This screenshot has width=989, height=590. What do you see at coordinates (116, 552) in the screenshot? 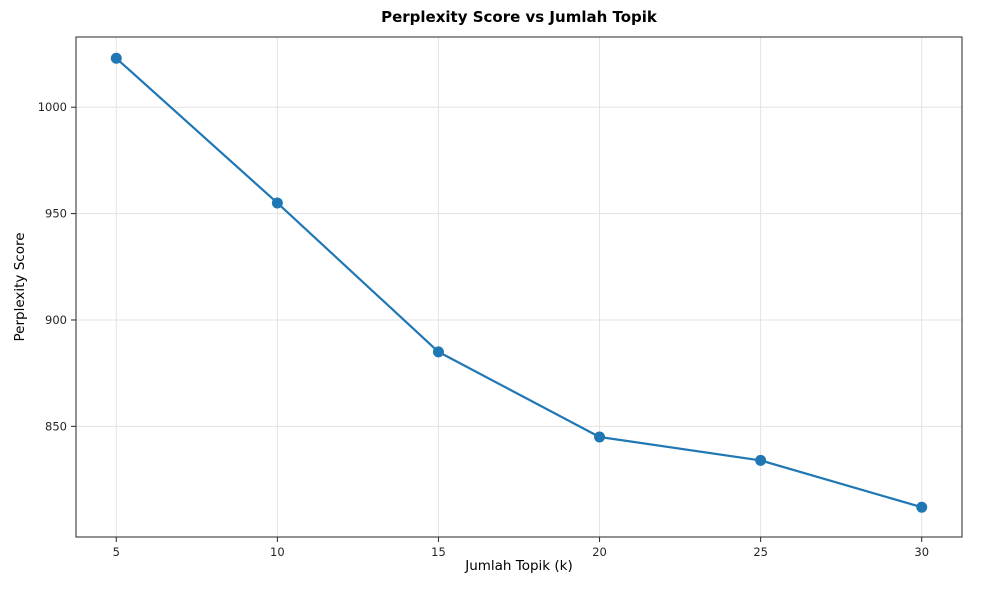
I see `svg-text: 5` at bounding box center [116, 552].